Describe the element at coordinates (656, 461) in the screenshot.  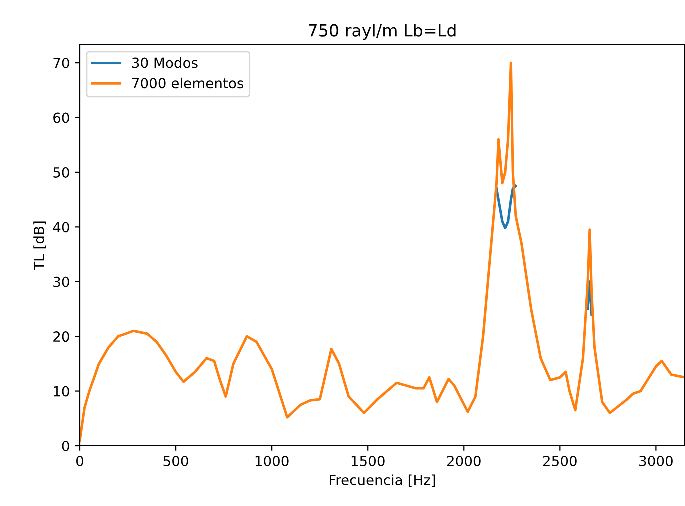
I see `x-tick-label: 3000` at that location.